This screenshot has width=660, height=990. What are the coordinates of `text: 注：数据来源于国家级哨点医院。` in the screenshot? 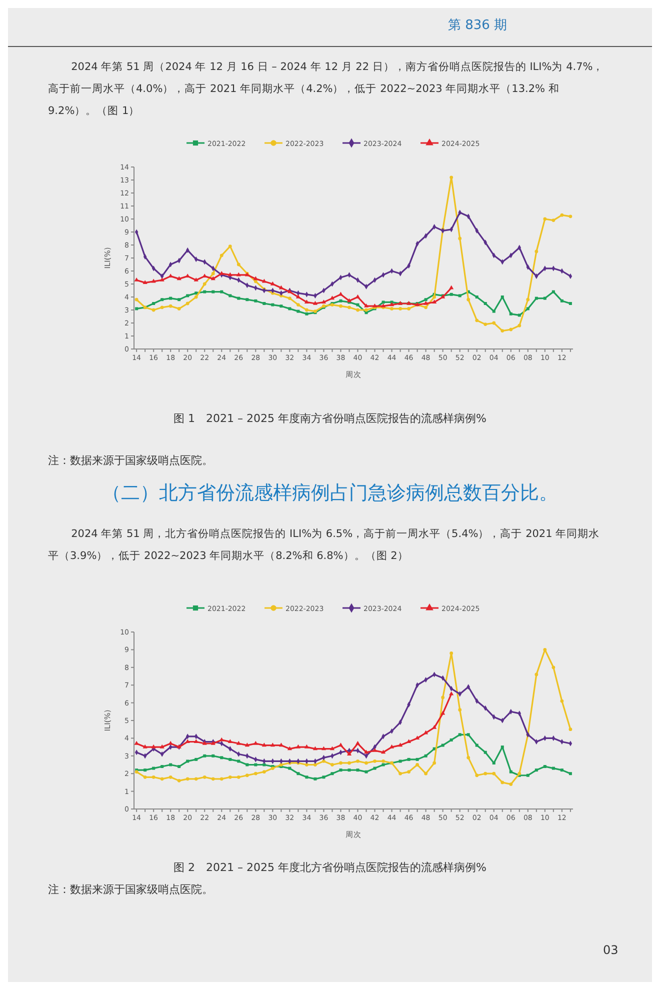 It's located at (130, 889).